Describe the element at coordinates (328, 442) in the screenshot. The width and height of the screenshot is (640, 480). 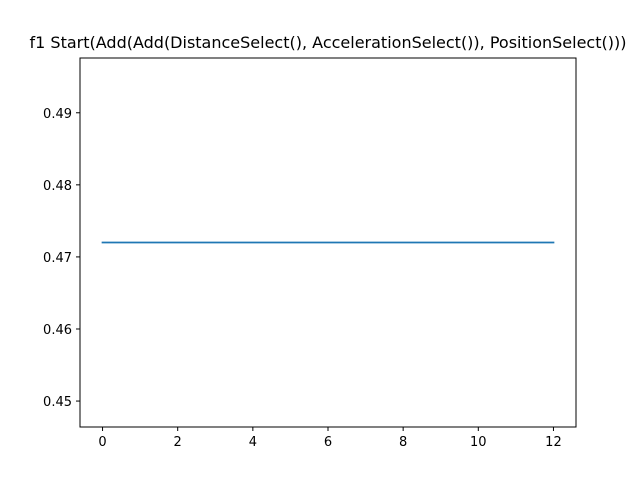
I see `x-tick-label: 6` at that location.